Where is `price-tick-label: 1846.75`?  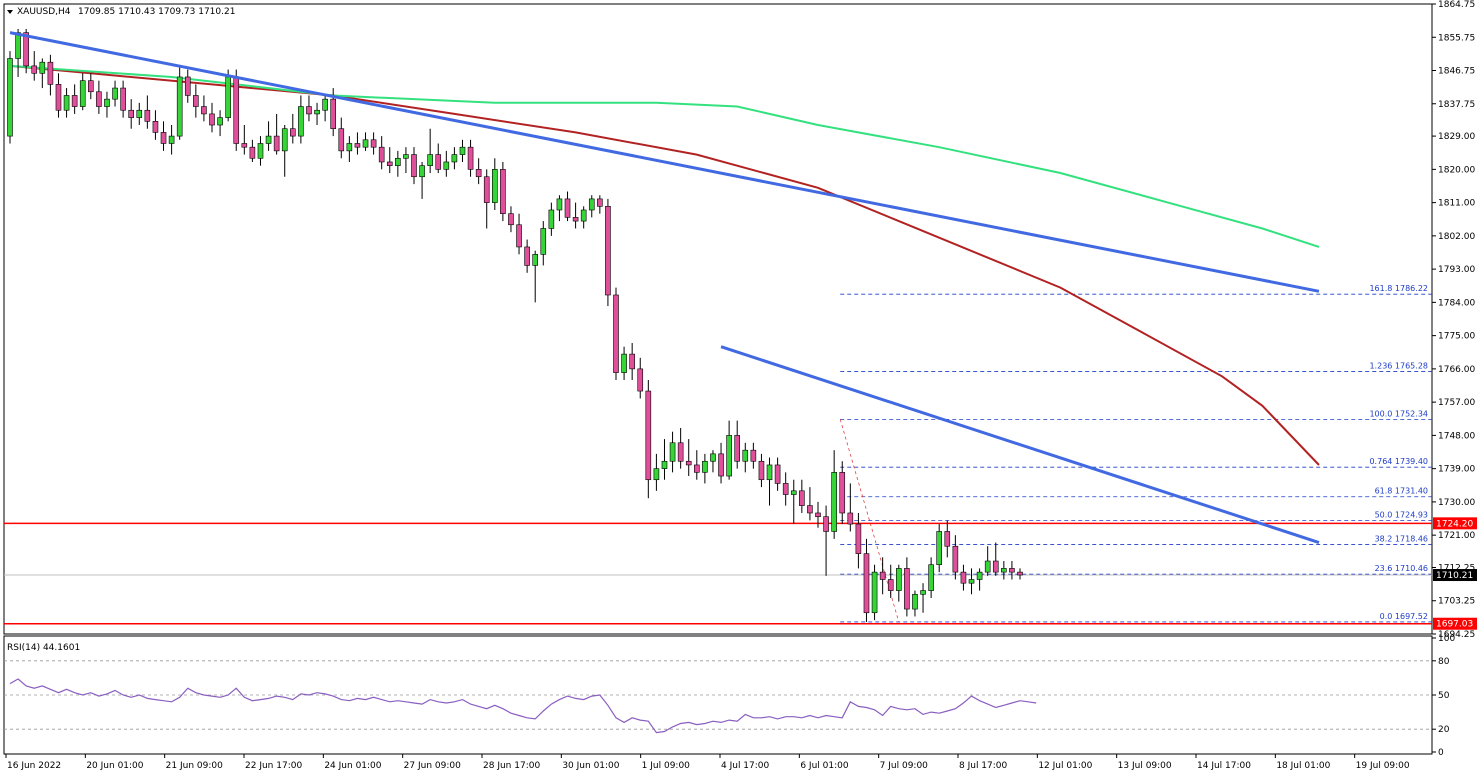 price-tick-label: 1846.75 is located at coordinates (1456, 72).